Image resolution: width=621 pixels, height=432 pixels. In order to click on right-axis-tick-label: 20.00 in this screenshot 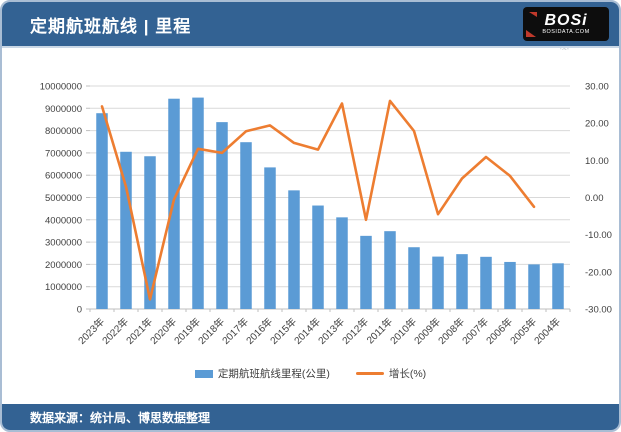, I will do `click(597, 124)`.